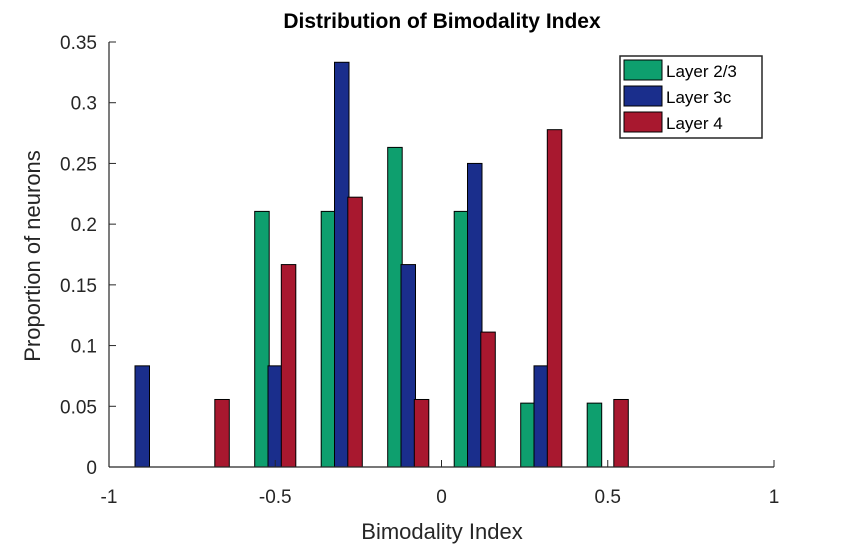  I want to click on x-tick-label-3: 0.5, so click(608, 497).